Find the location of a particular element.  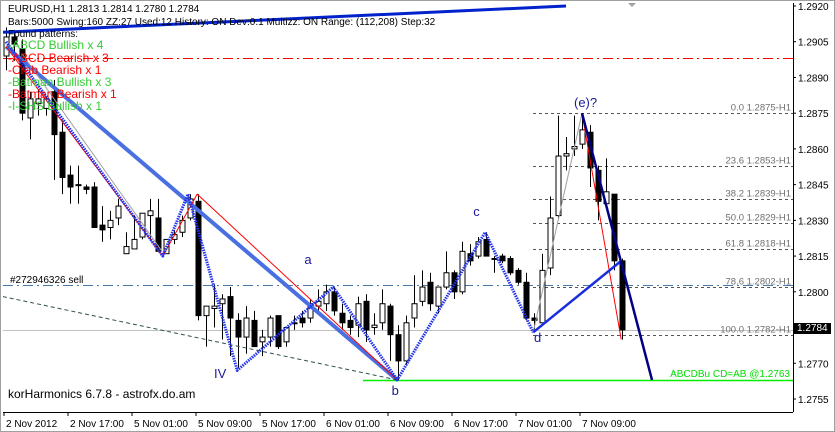

time-tick-label: 5 Nov 17:00 is located at coordinates (289, 424).